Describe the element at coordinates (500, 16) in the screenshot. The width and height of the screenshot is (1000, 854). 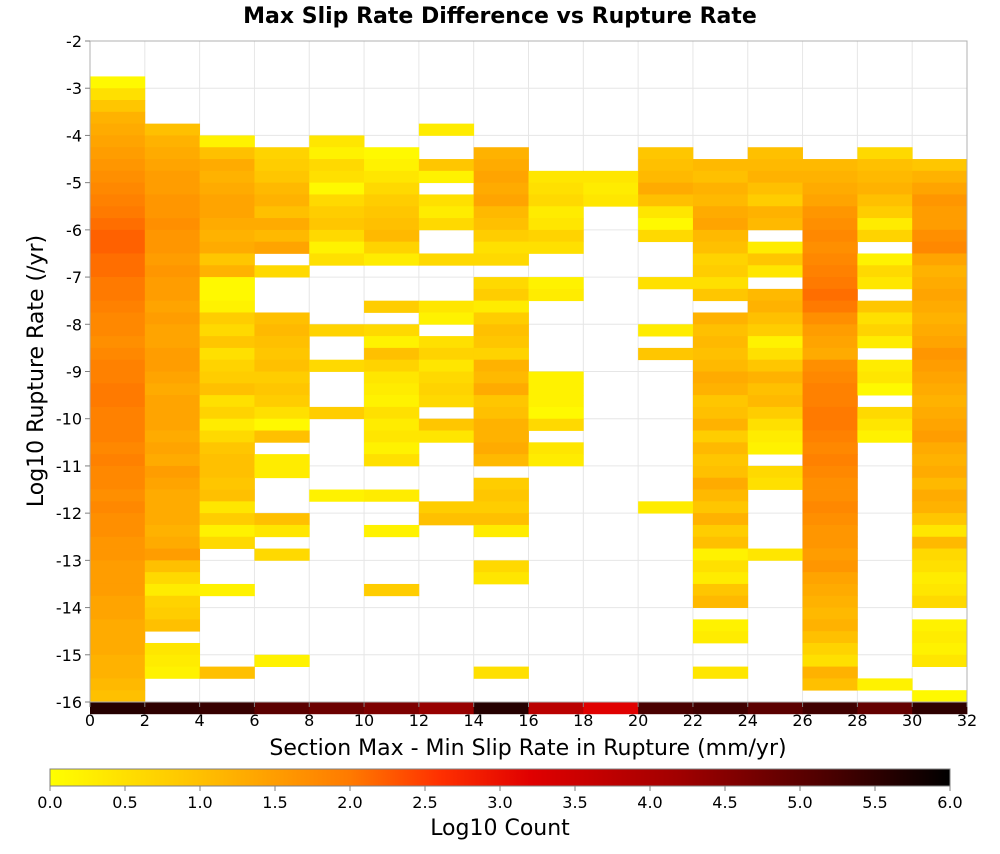
I see `chart-title: Max Slip Rate Difference vs Rupture Rate` at that location.